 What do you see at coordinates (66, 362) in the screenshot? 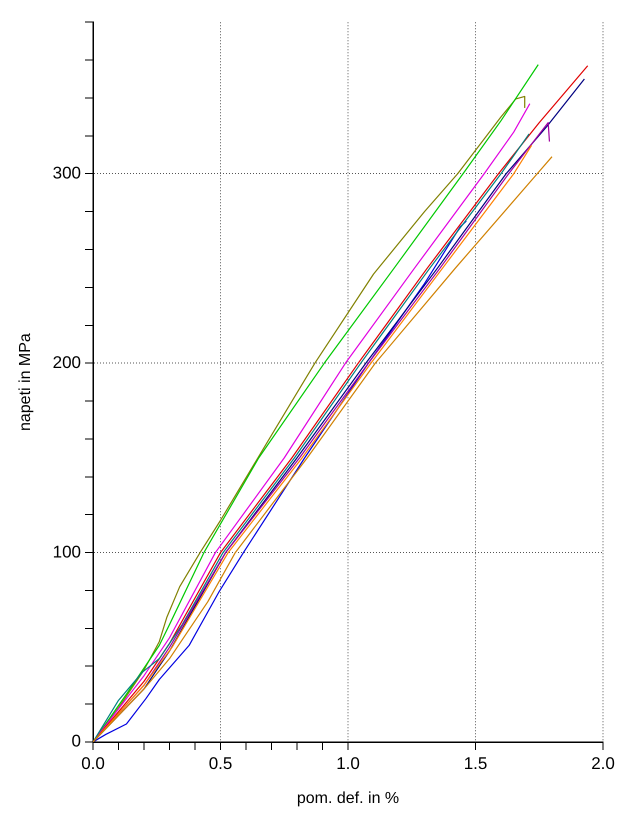
I see `y-tick-label: 200` at bounding box center [66, 362].